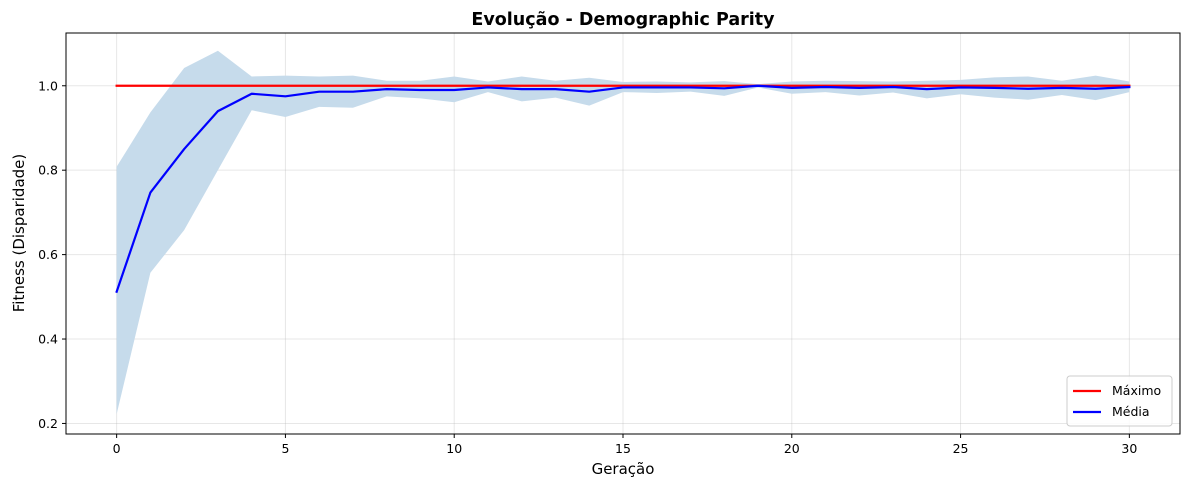 Image resolution: width=1189 pixels, height=490 pixels. What do you see at coordinates (792, 448) in the screenshot?
I see `x-tick-label: 20` at bounding box center [792, 448].